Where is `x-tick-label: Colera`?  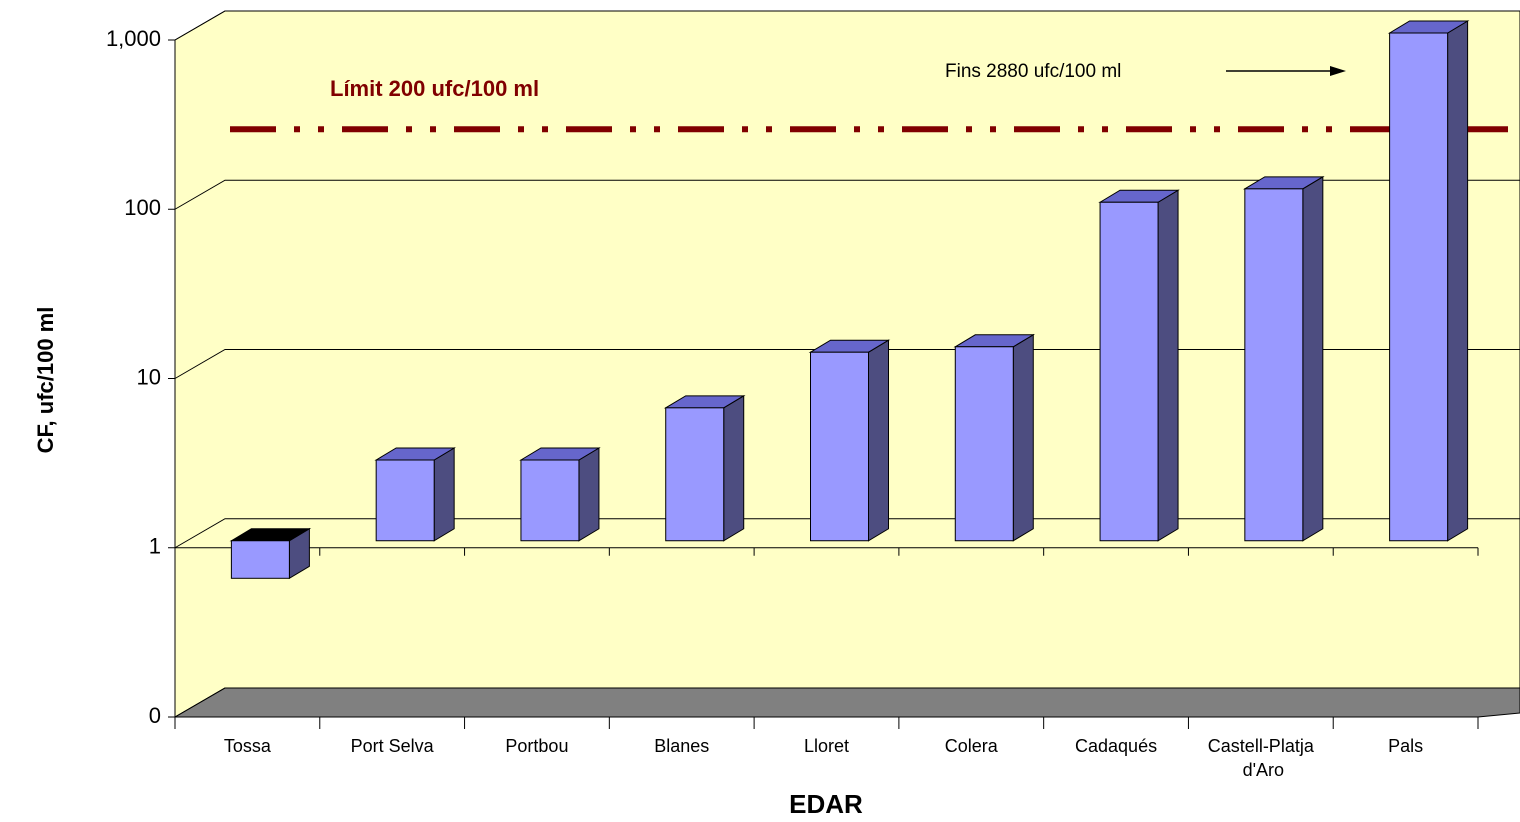 x-tick-label: Colera is located at coordinates (972, 746).